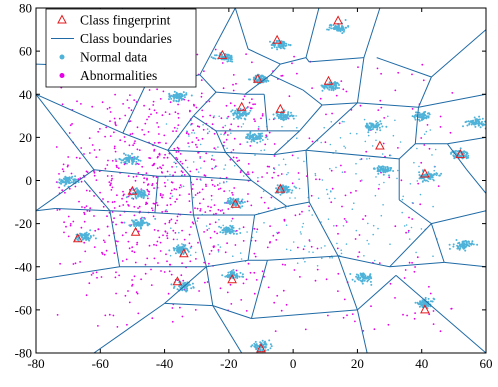 This screenshot has width=498, height=387. Describe the element at coordinates (164, 363) in the screenshot. I see `x-tick-label: -40` at that location.